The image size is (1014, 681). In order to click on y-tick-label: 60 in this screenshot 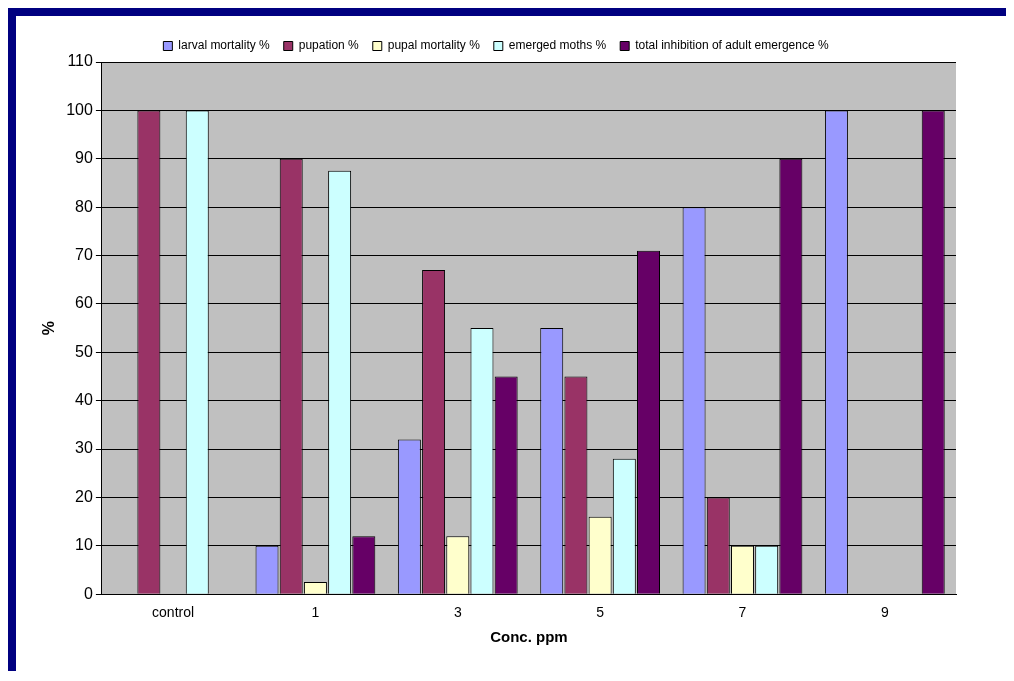, I will do `click(84, 303)`.